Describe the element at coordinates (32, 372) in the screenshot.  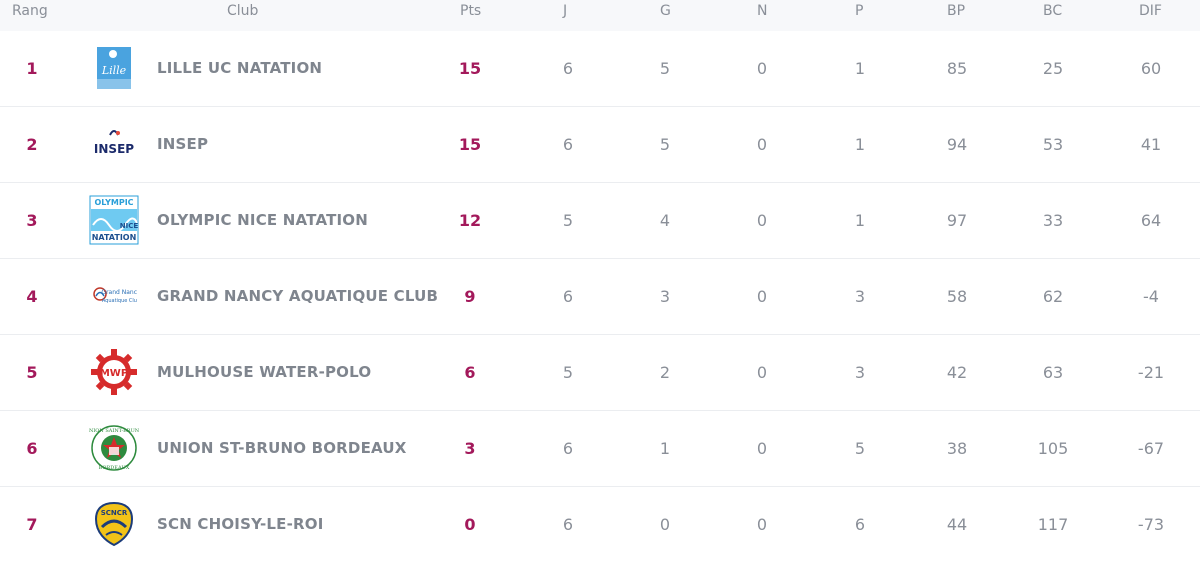
I see `rank-cell: 5` at that location.